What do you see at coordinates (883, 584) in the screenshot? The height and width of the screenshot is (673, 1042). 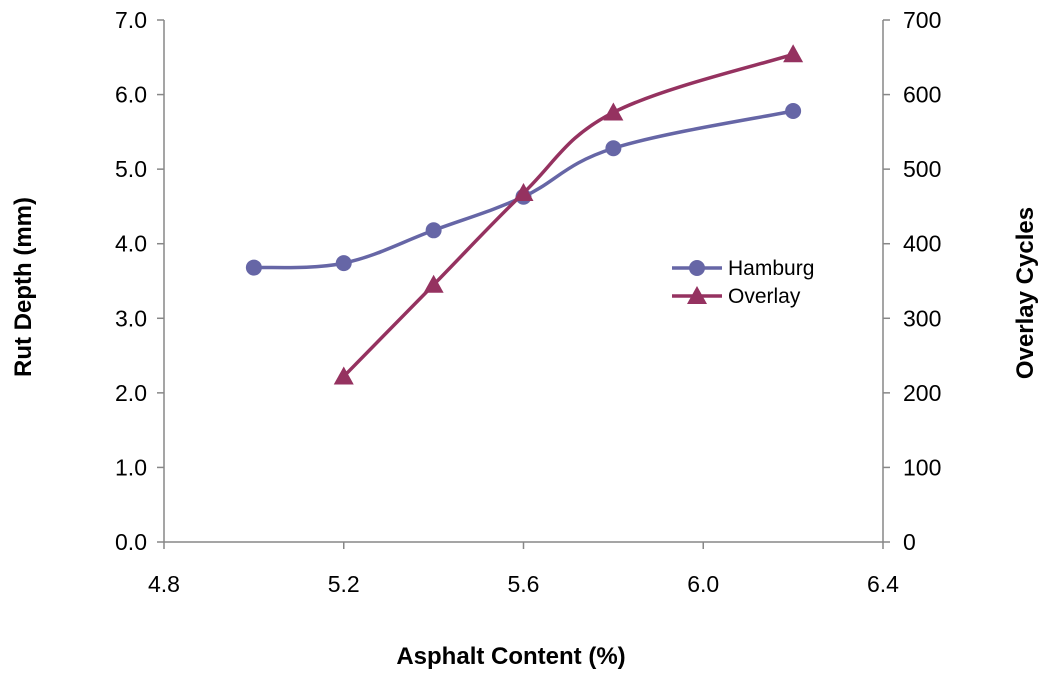 I see `x-tick-label: 6.4` at bounding box center [883, 584].